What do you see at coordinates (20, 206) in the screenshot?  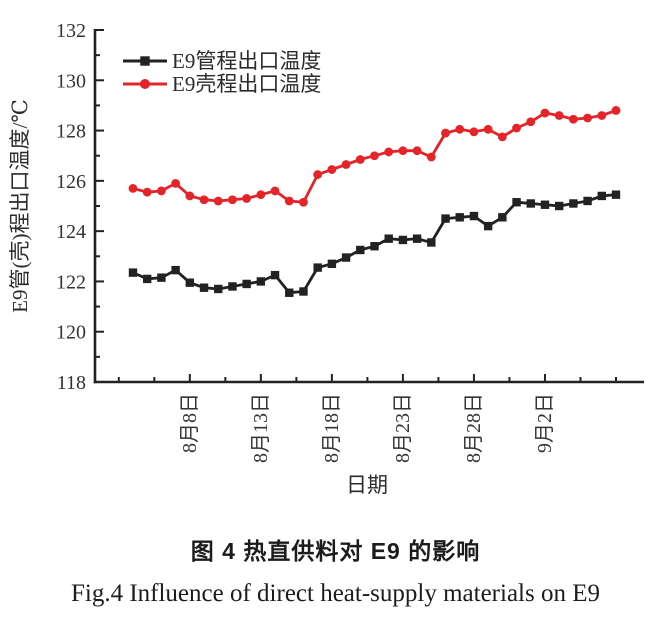 I see `y-axis-title: E9管(壳)程出口温度/℃` at bounding box center [20, 206].